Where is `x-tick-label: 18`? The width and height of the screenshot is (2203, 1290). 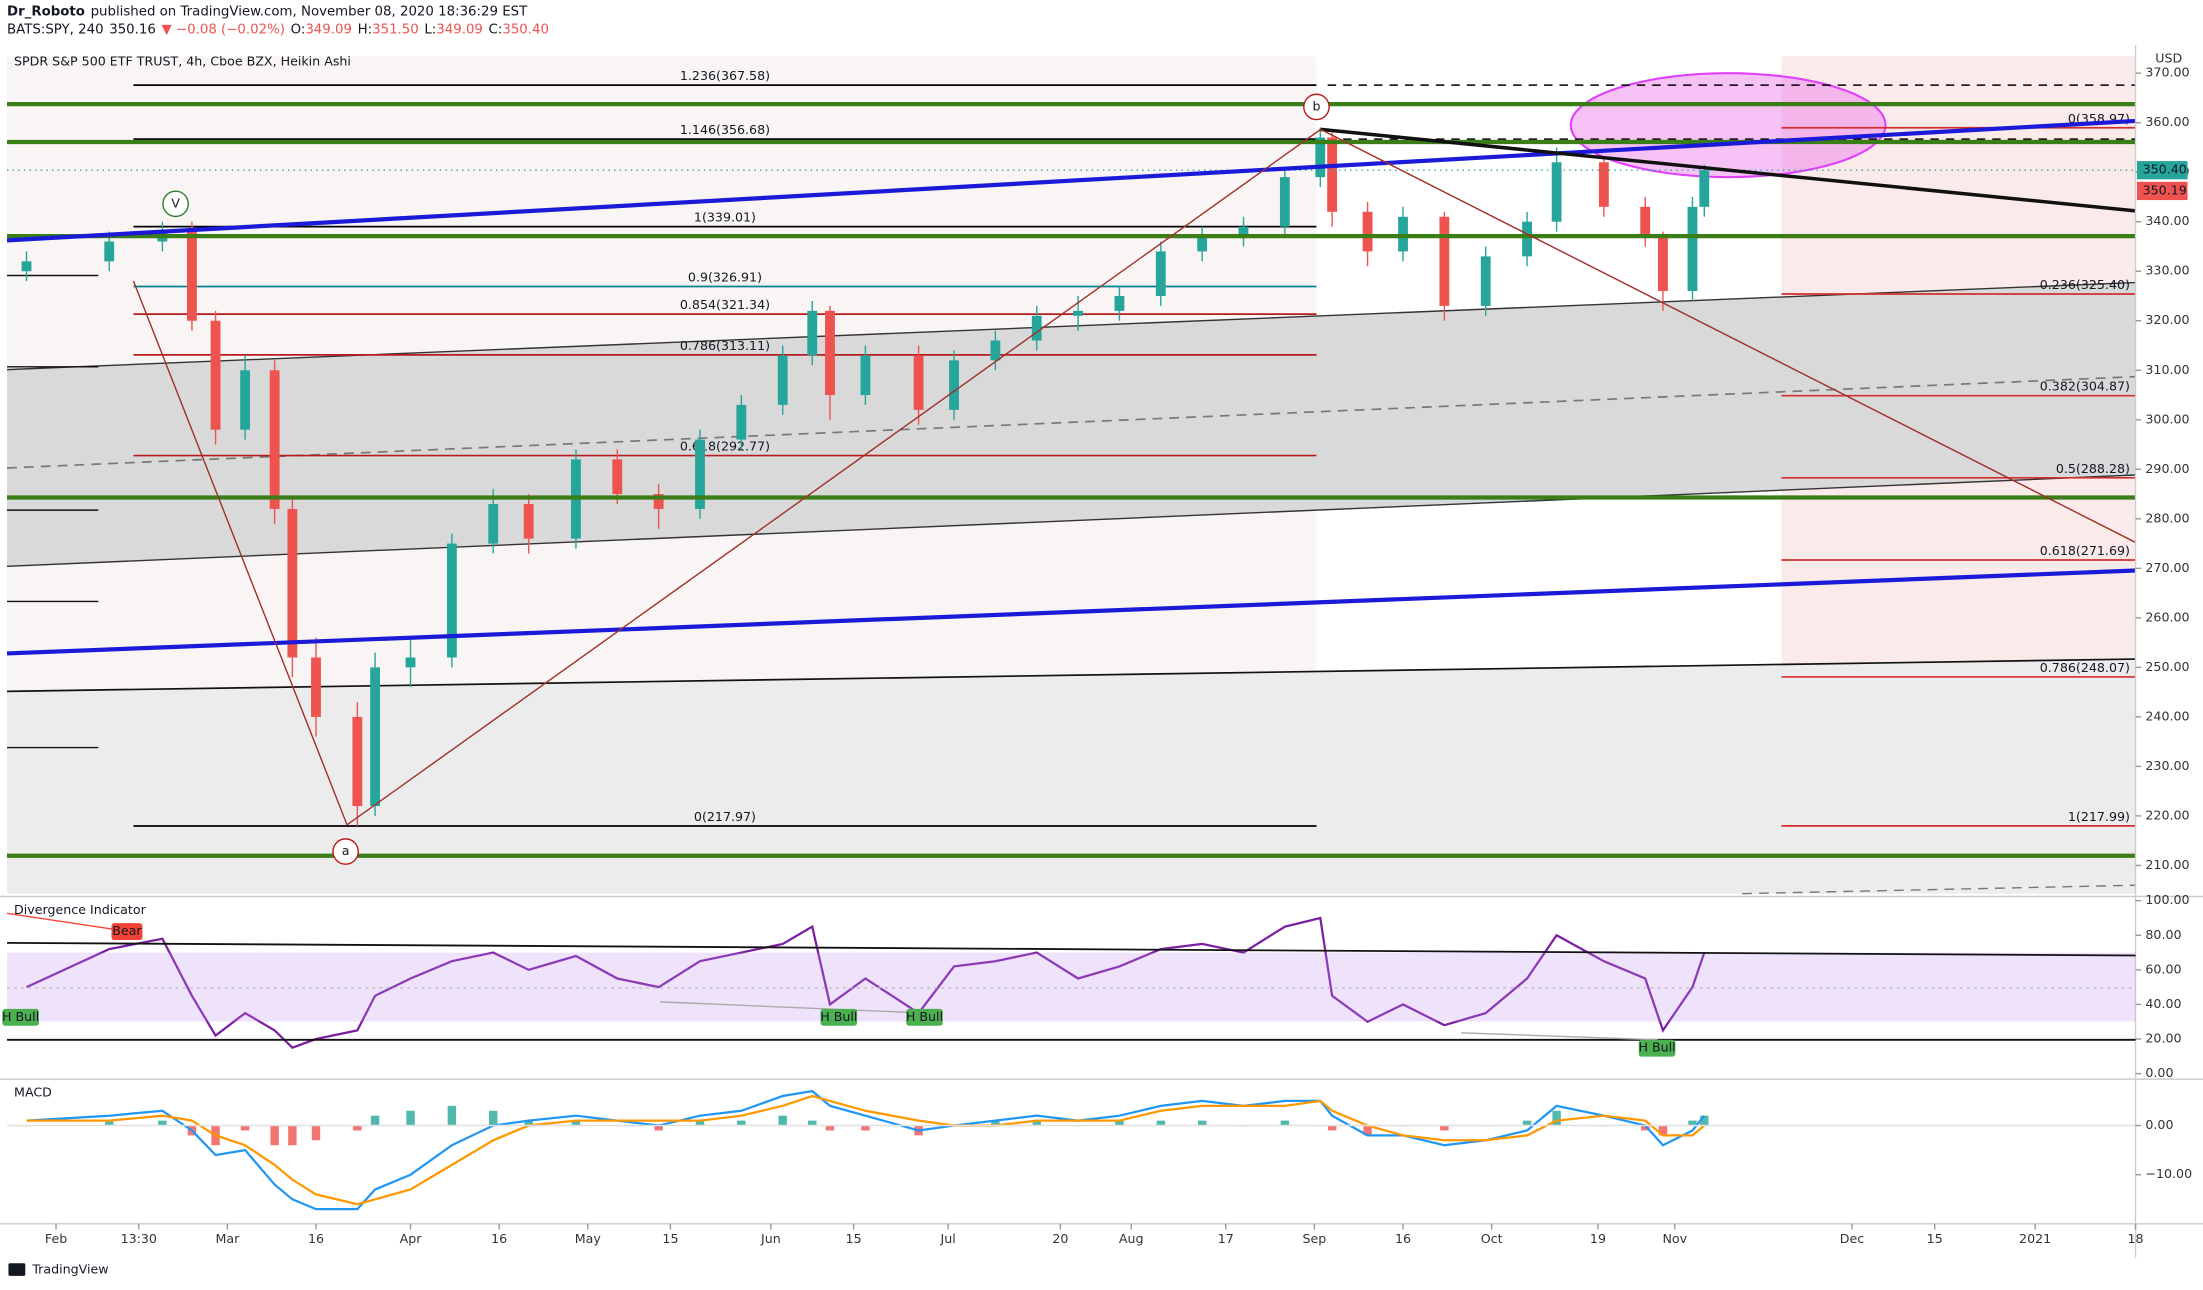 x-tick-label: 18 is located at coordinates (2136, 1238).